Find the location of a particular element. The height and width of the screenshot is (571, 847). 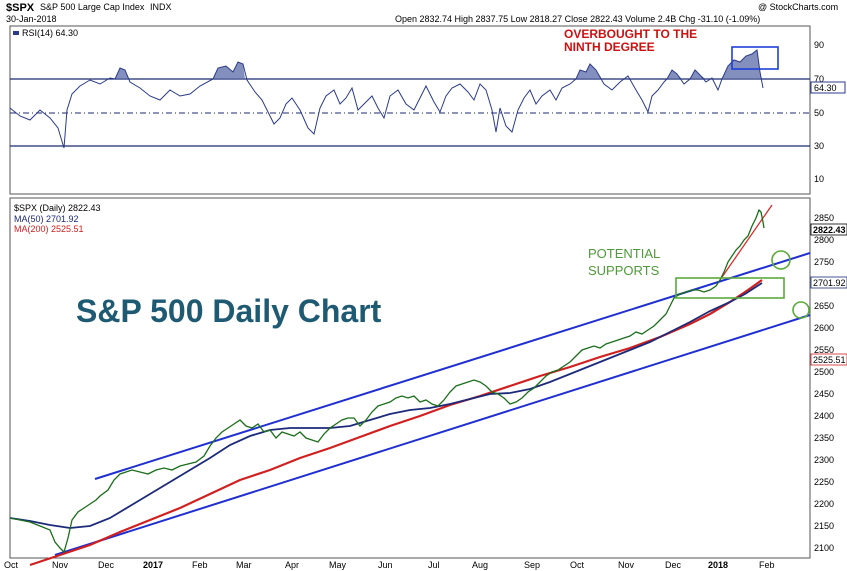

rsi-annotation-line1: OVERBOUGHT TO THE is located at coordinates (630, 34).